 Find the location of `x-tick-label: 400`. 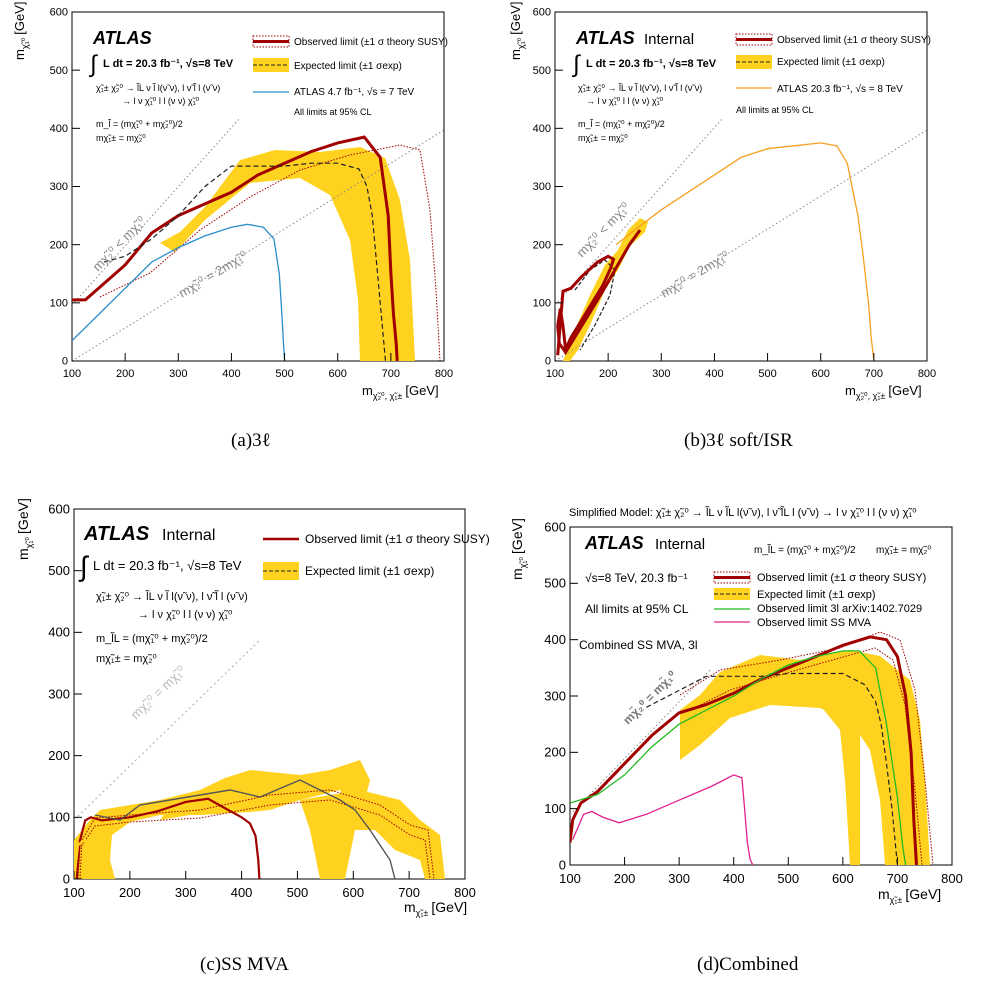

x-tick-label: 400 is located at coordinates (242, 892).